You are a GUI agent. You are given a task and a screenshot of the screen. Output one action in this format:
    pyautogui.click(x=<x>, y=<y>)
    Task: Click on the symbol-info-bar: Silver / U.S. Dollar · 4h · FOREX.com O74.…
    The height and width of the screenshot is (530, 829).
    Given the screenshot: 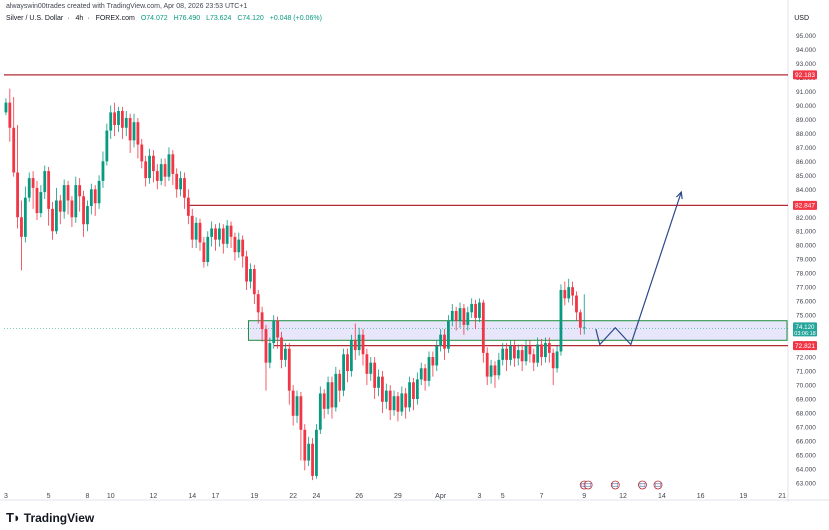 What is the action you would take?
    pyautogui.click(x=164, y=18)
    